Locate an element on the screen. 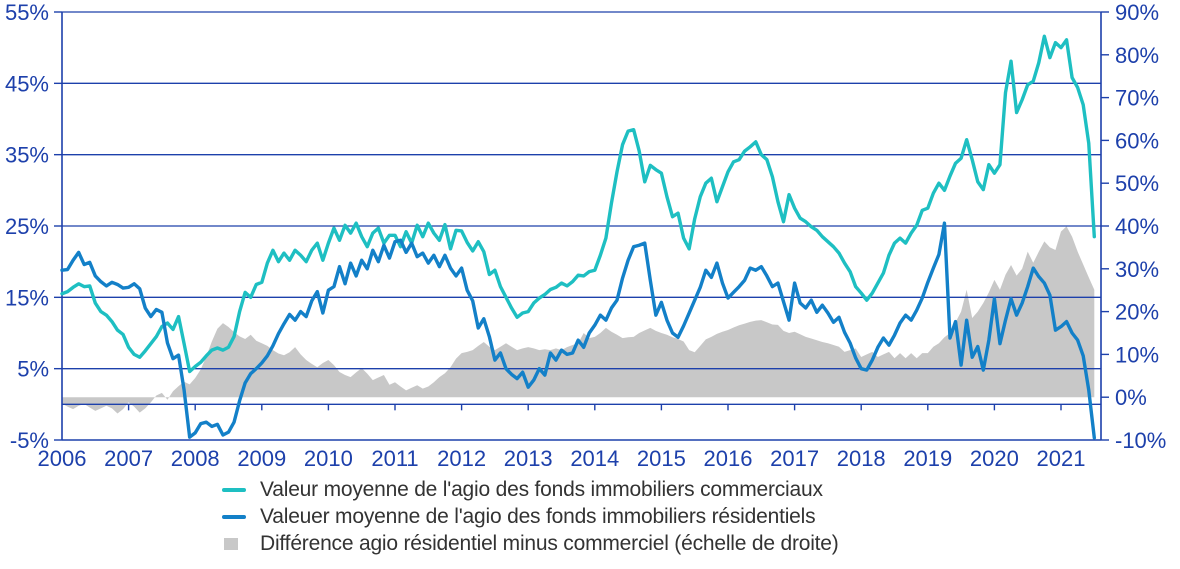 This screenshot has width=1180, height=569. x-axis-year-label: 2018 is located at coordinates (861, 458).